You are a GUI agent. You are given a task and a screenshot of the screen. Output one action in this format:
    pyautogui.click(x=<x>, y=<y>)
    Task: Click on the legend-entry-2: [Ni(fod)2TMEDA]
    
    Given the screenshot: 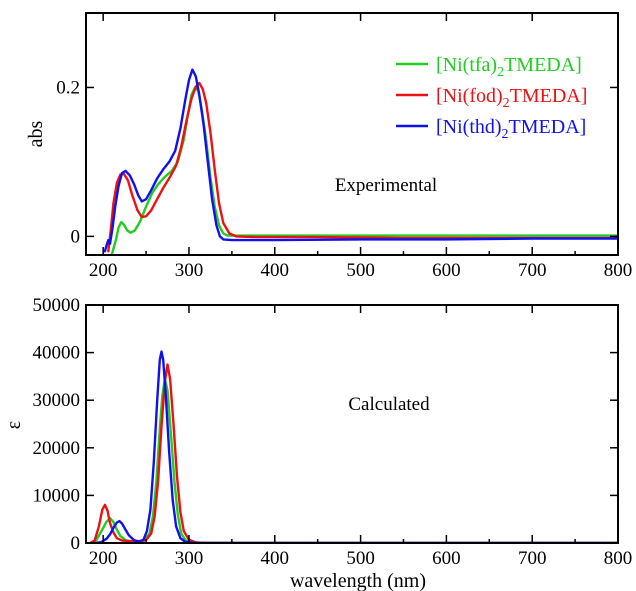 What is the action you would take?
    pyautogui.click(x=511, y=98)
    